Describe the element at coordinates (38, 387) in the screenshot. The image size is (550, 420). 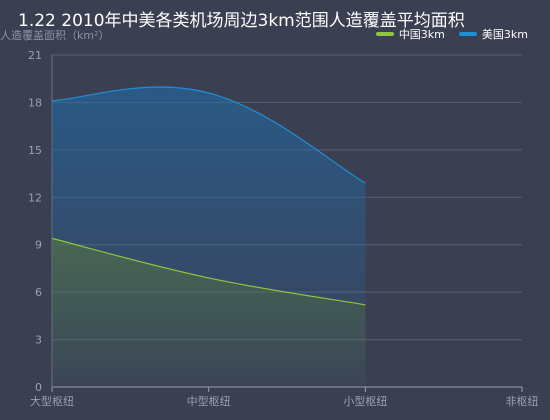
I see `y-tick-label: 0` at that location.